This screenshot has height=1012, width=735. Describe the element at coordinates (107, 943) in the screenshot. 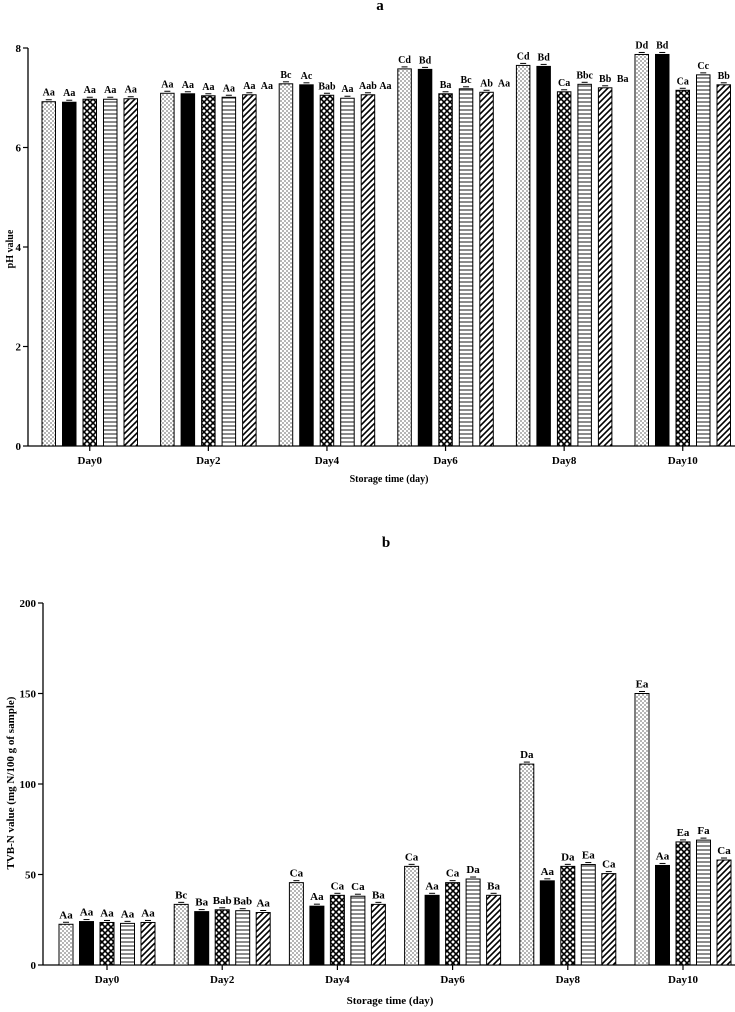

I see `bar-cs1-day0` at that location.